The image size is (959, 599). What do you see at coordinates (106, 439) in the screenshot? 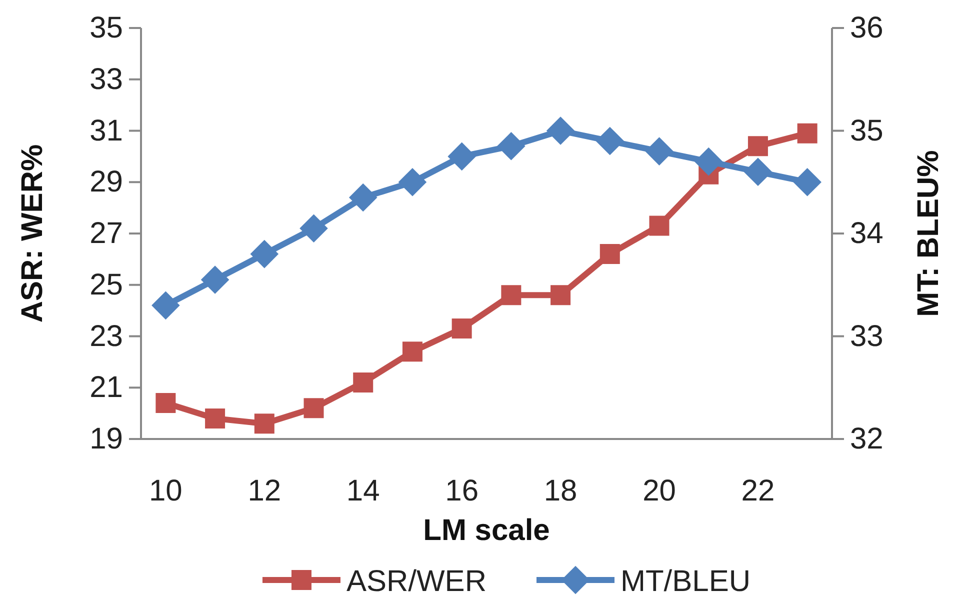
I see `y-tick-label: 19` at bounding box center [106, 439].